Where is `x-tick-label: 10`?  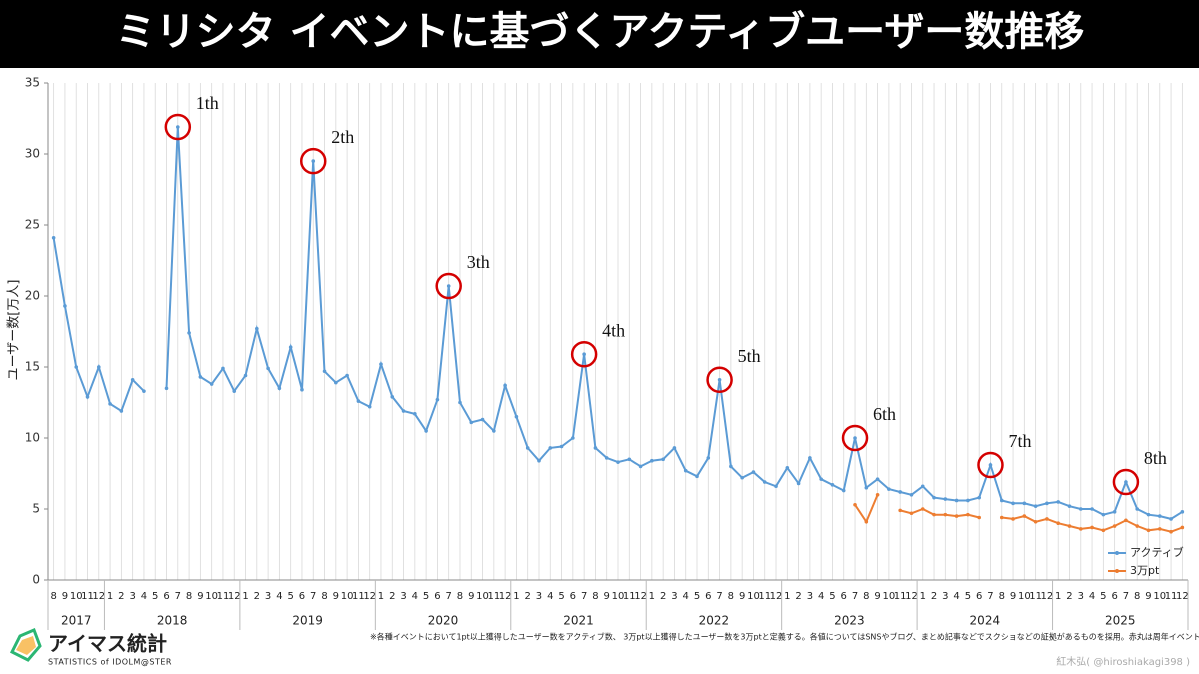 x-tick-label: 10 is located at coordinates (1159, 596).